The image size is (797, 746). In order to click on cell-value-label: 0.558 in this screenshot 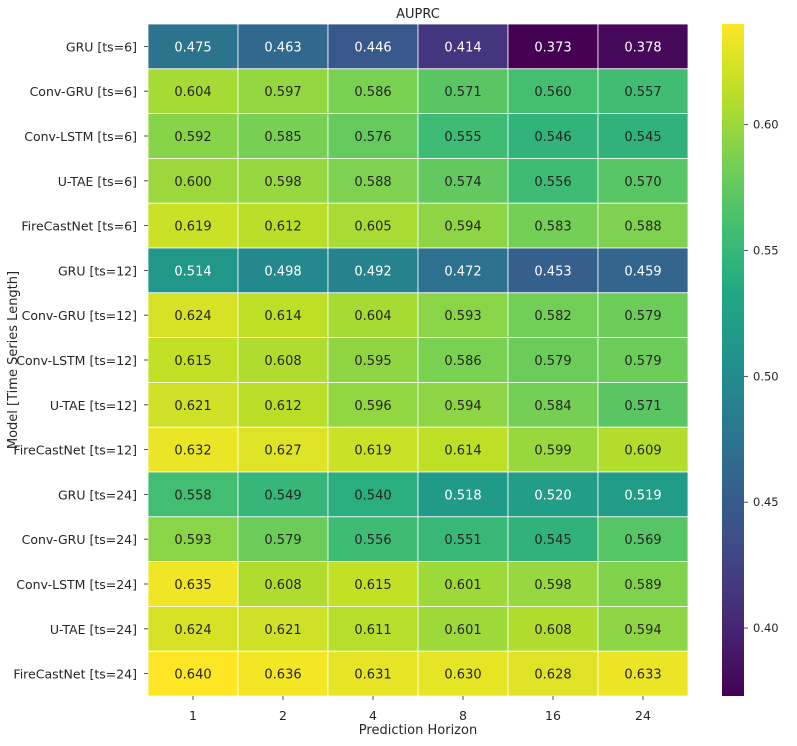, I will do `click(192, 495)`.